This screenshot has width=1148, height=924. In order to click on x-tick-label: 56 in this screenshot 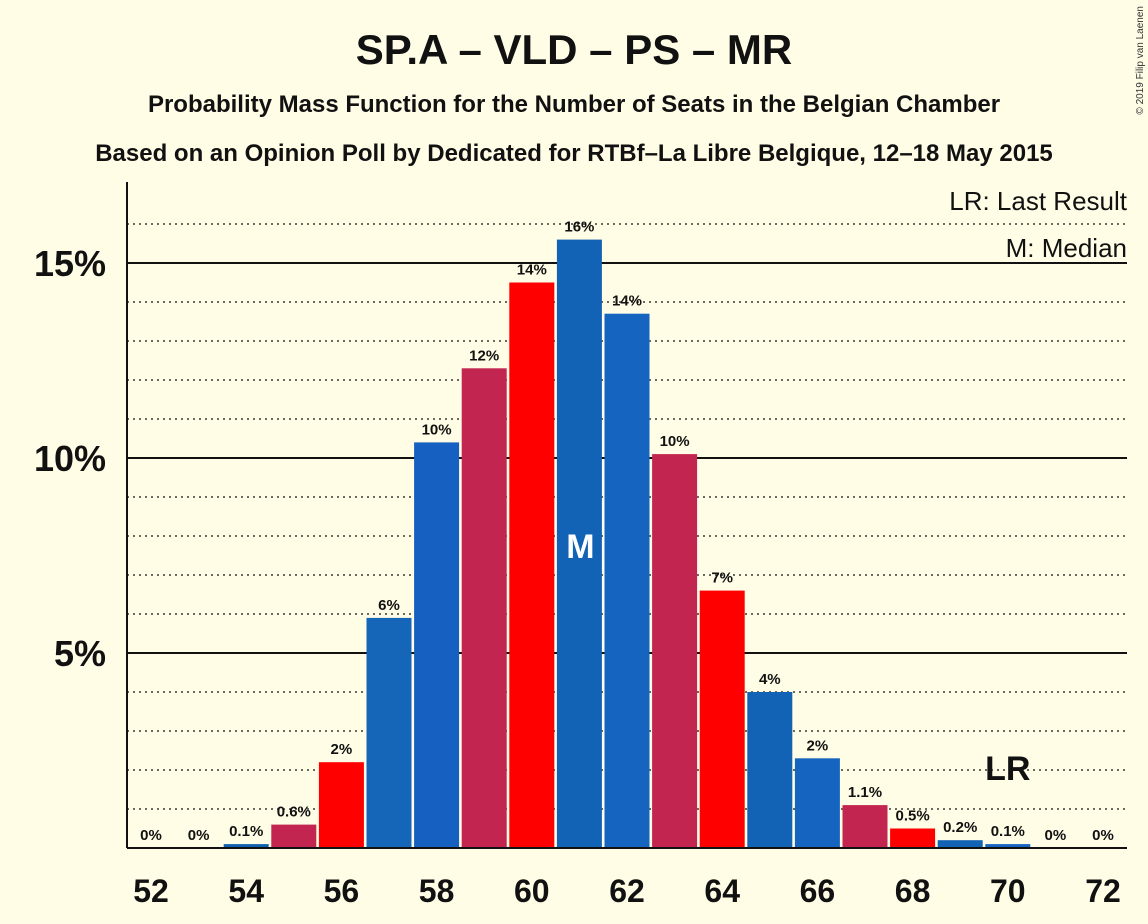, I will do `click(342, 891)`.